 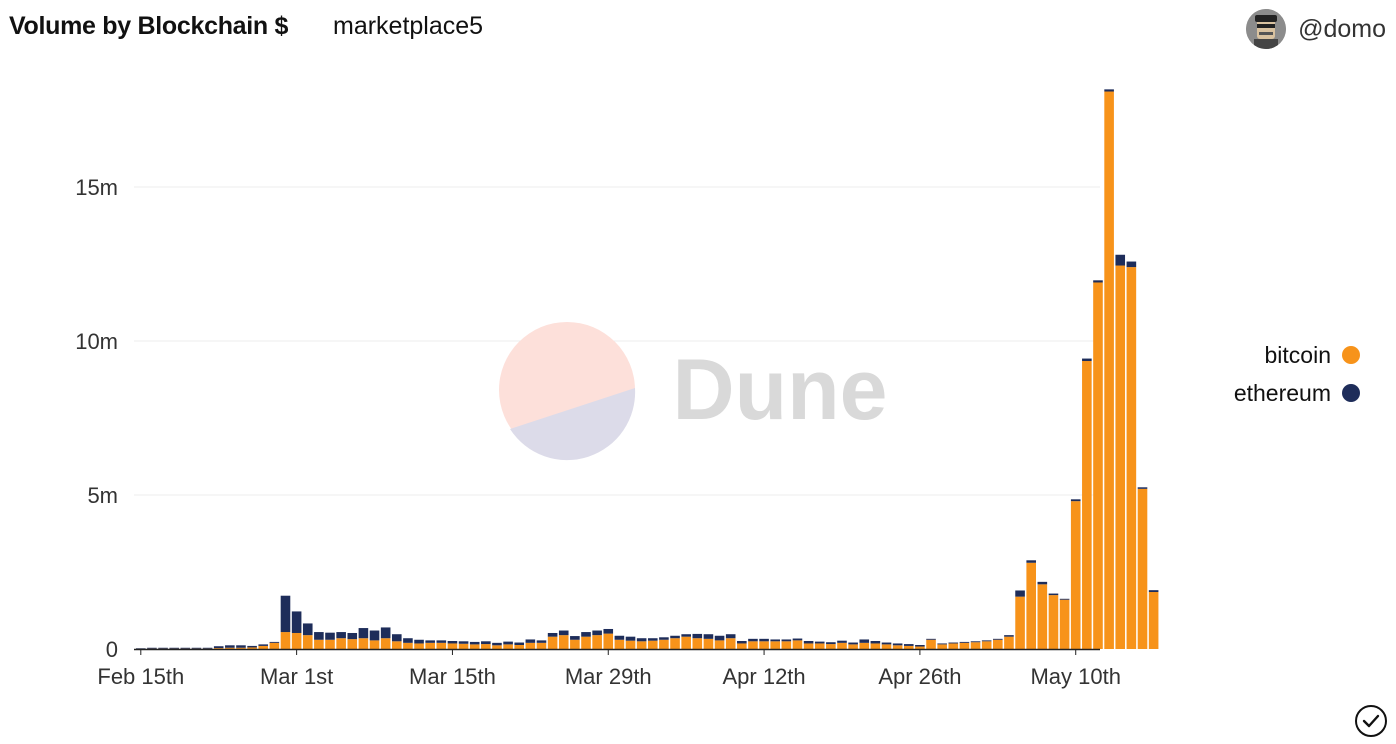 What do you see at coordinates (1342, 28) in the screenshot?
I see `username: @domo` at bounding box center [1342, 28].